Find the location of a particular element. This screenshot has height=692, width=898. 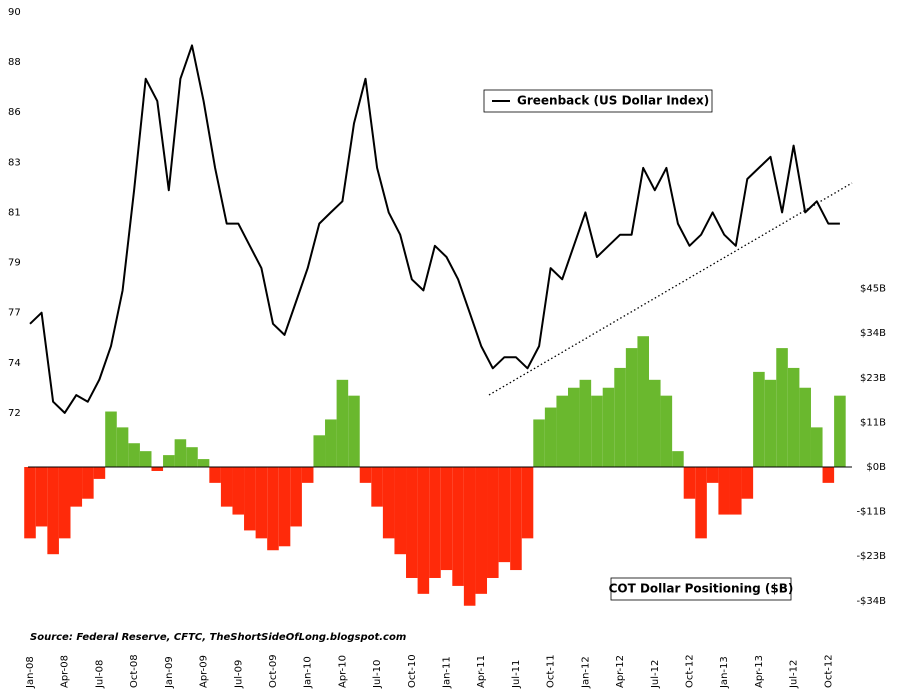

y2-tick-label: $45B is located at coordinates (873, 289).